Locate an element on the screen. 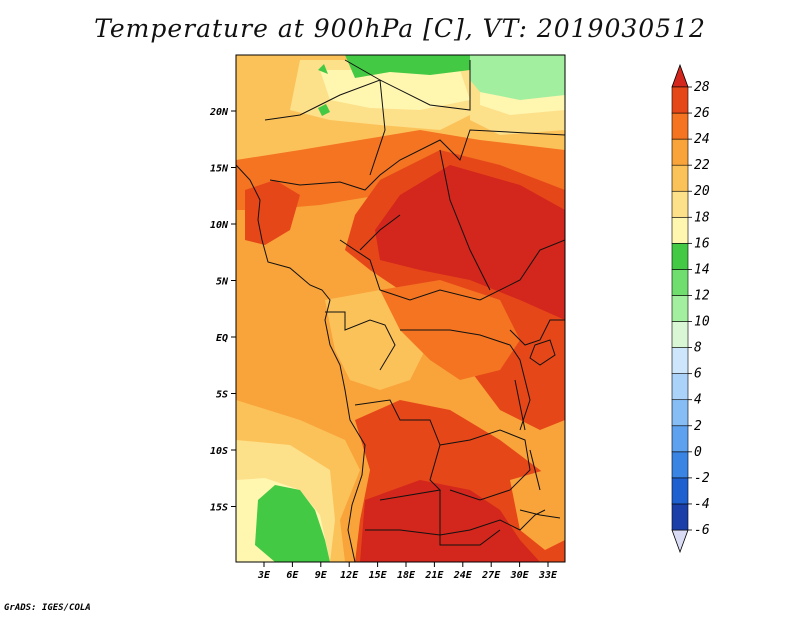 This screenshot has height=618, width=800. lon-tick-label: 3E is located at coordinates (264, 575).